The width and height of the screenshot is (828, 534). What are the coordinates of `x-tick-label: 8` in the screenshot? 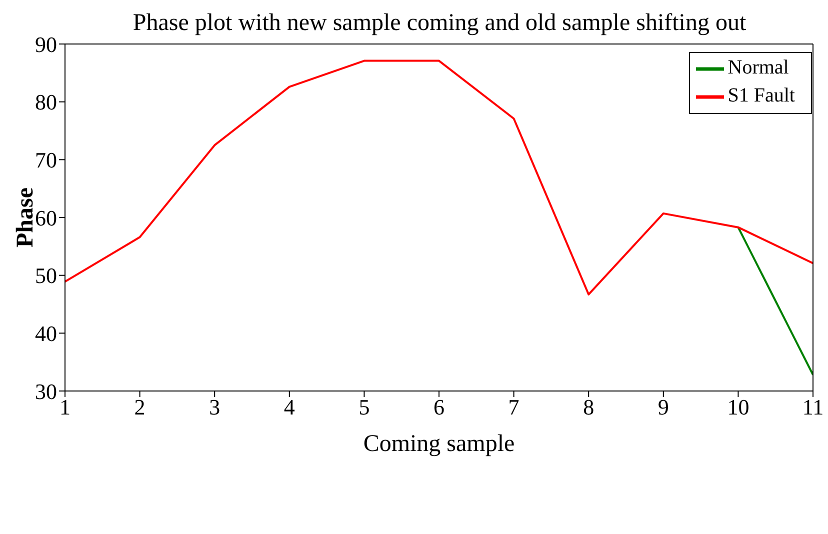 It's located at (588, 407).